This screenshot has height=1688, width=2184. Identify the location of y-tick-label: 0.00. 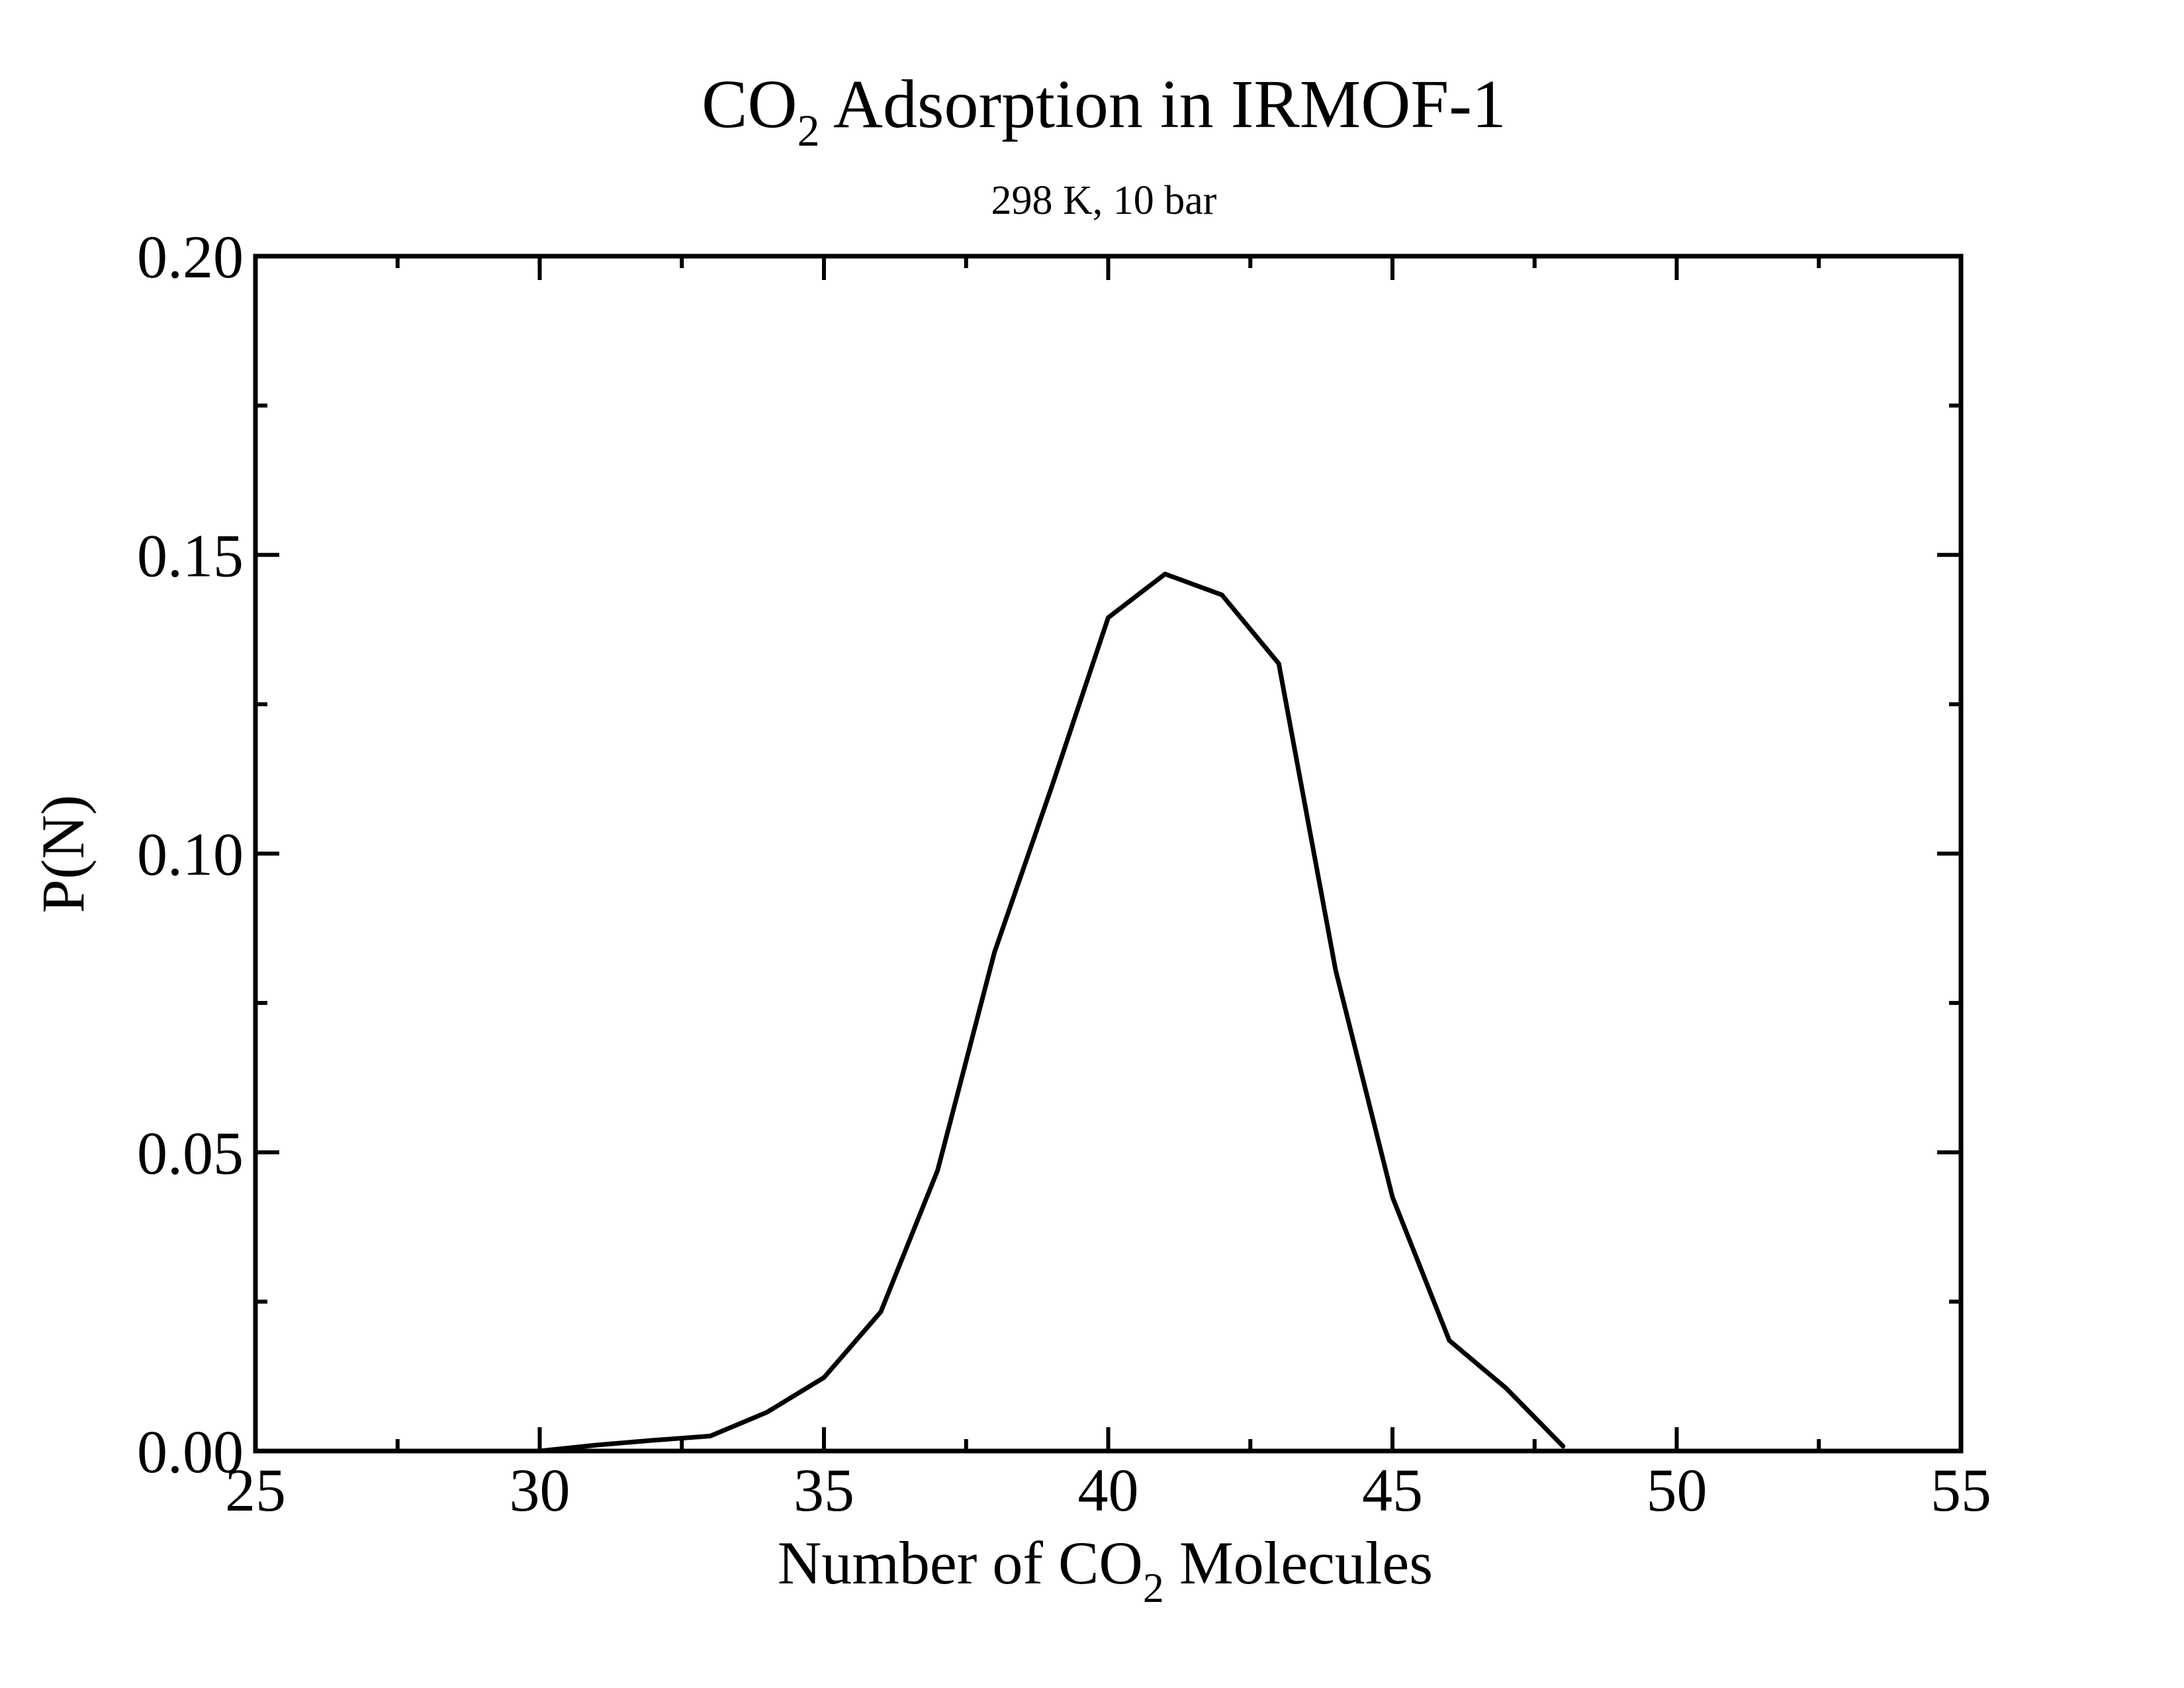
(191, 1451).